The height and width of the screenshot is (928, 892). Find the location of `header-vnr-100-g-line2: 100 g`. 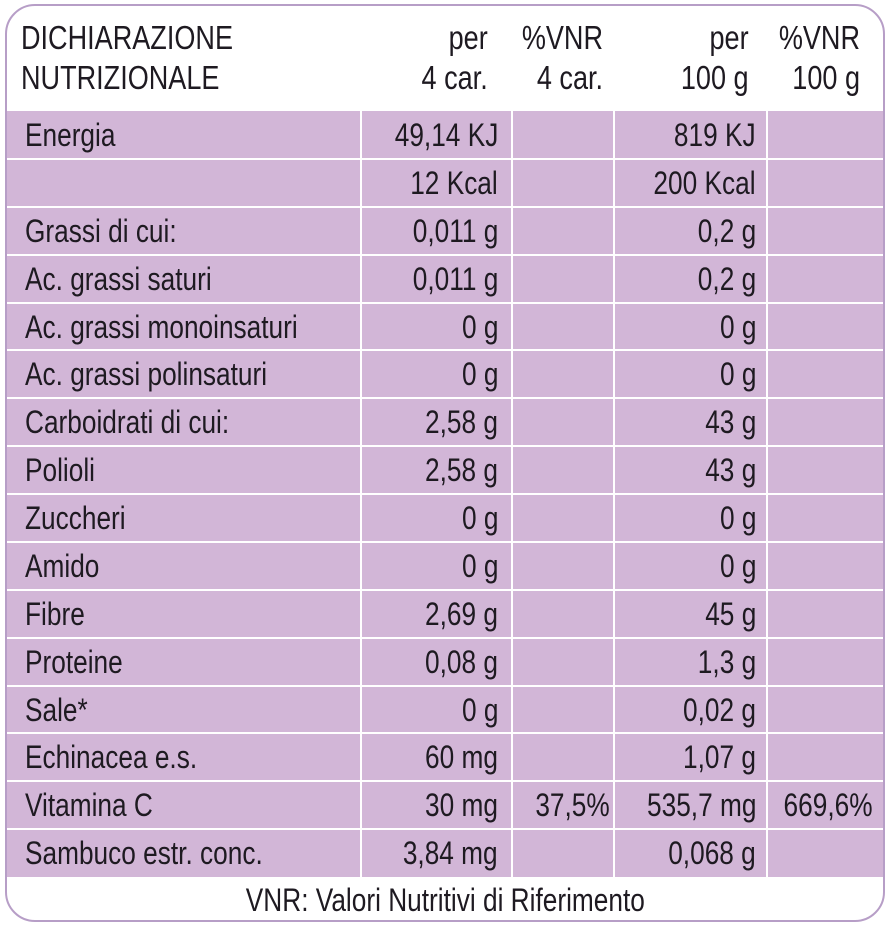

header-vnr-100-g-line2: 100 g is located at coordinates (826, 77).